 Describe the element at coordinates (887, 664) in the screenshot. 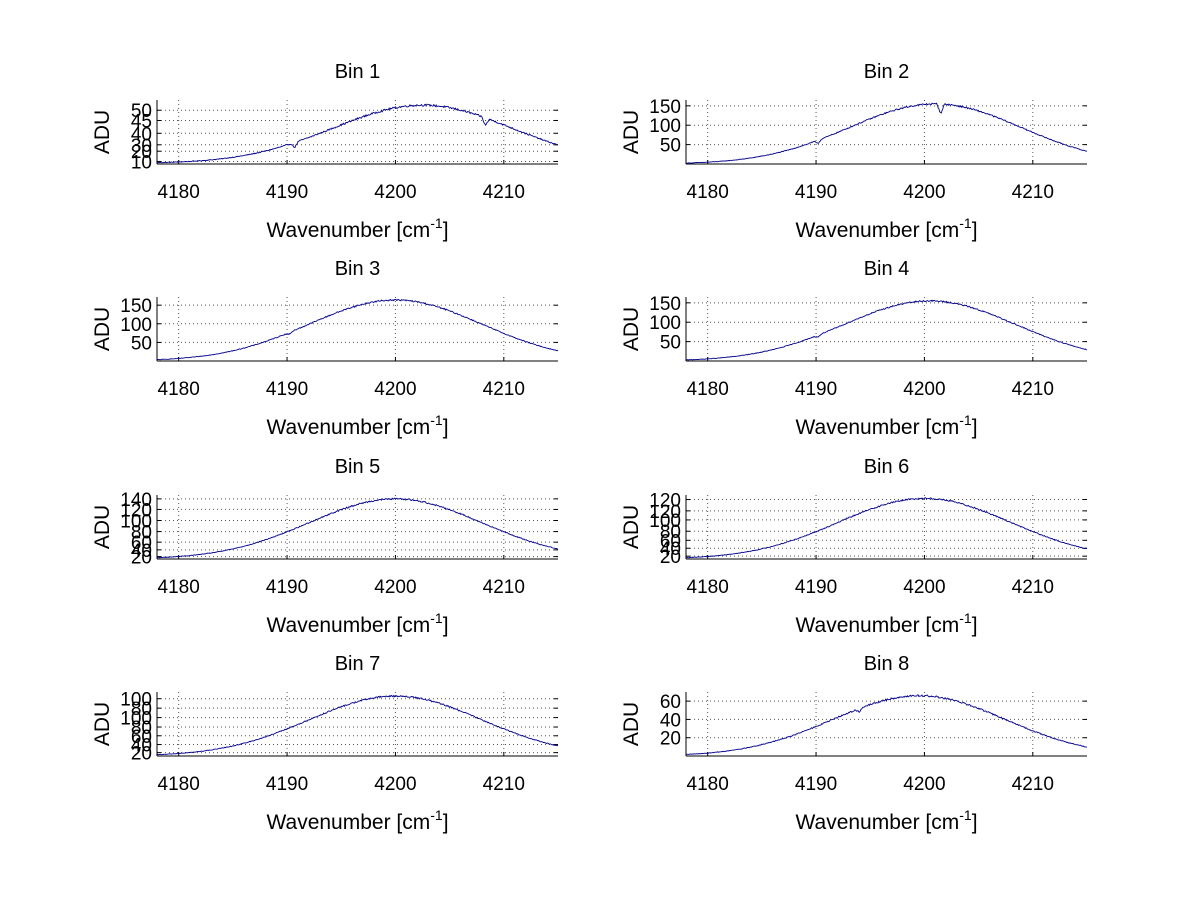

I see `subplot-title: Bin 8` at that location.